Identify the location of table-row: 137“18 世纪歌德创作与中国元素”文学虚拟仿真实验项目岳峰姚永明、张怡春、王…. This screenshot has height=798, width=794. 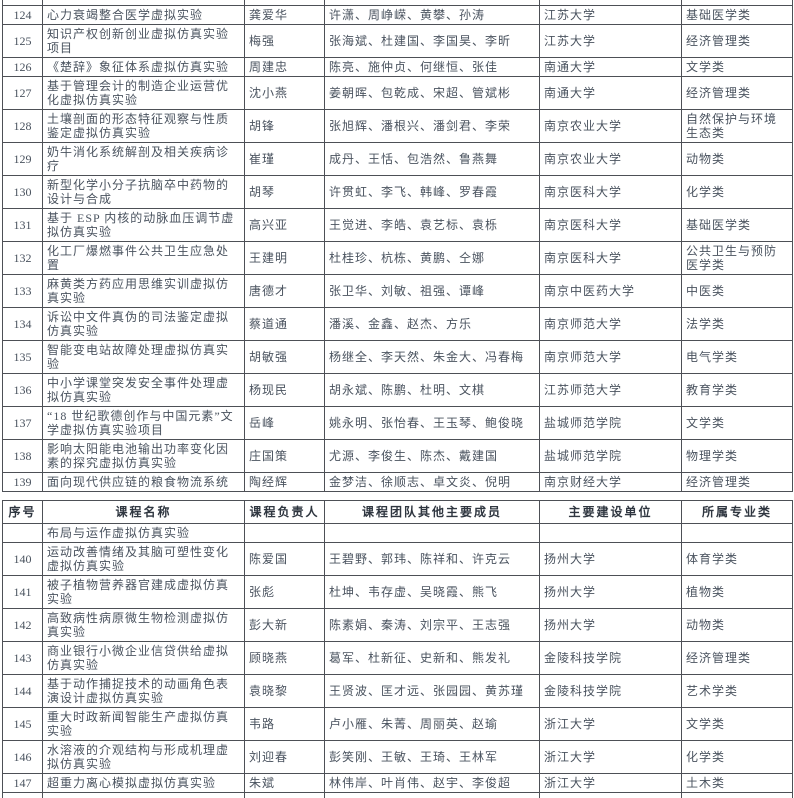
(398, 423).